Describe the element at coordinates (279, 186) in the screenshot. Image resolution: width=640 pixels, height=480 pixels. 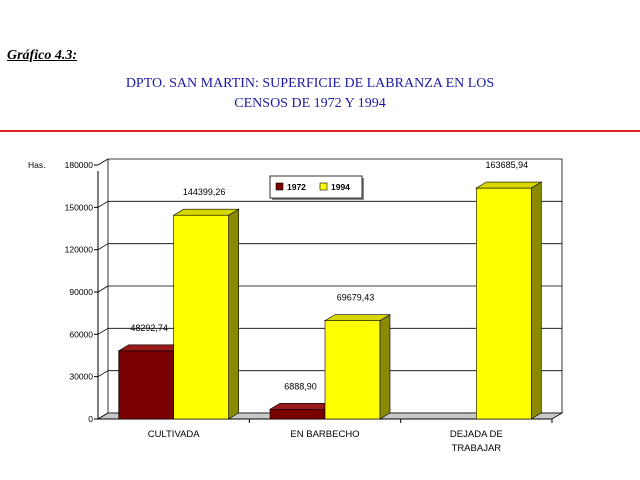
I see `legend-swatch-1972` at that location.